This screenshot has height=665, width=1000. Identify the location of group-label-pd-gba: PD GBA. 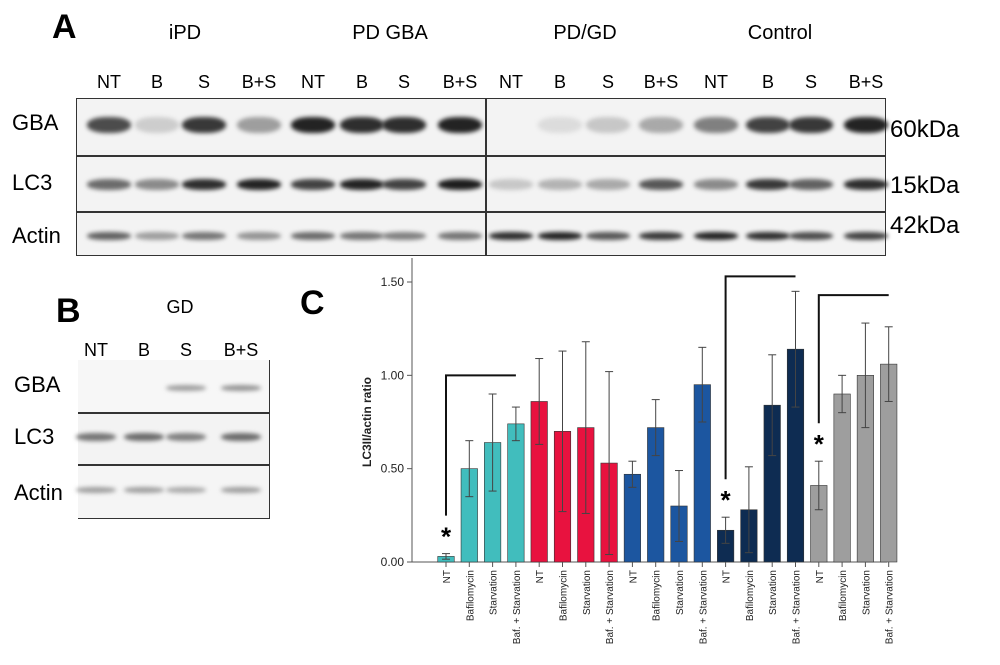
(390, 33).